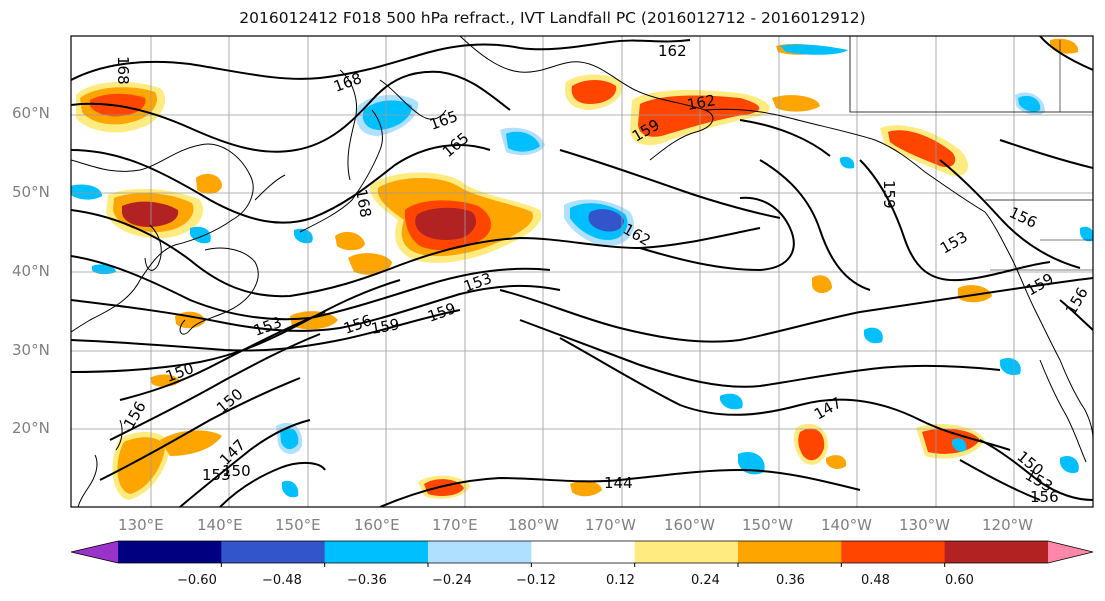  Describe the element at coordinates (828, 409) in the screenshot. I see `contour-label: 147` at that location.